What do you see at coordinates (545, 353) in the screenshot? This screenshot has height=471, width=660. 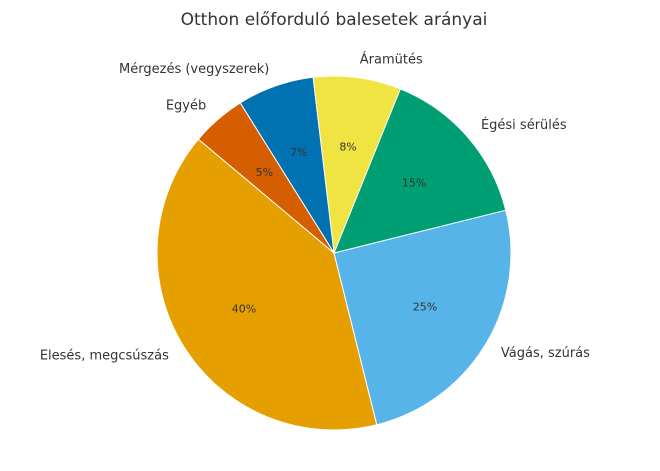 I see `slice-label: Vágás, szúrás` at bounding box center [545, 353].